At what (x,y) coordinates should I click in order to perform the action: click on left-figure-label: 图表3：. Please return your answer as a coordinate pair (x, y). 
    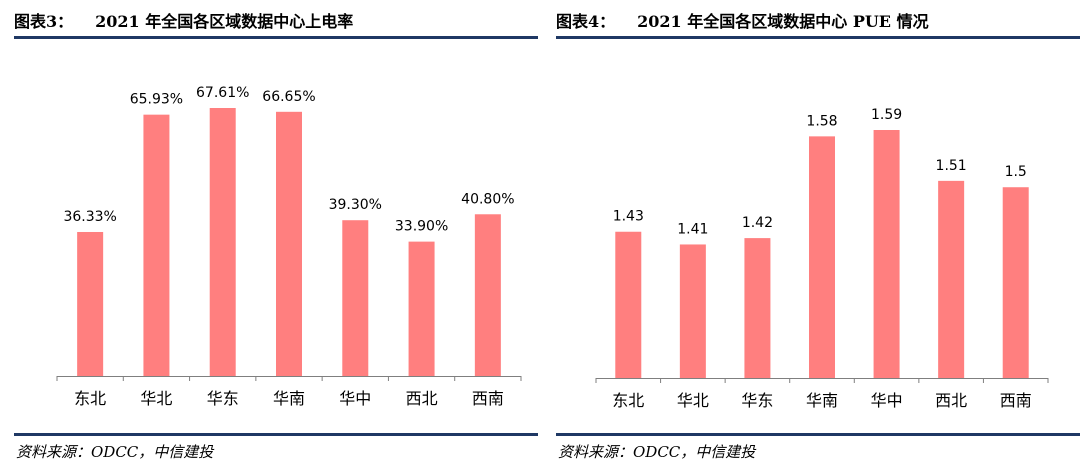
    Looking at the image, I should click on (44, 21).